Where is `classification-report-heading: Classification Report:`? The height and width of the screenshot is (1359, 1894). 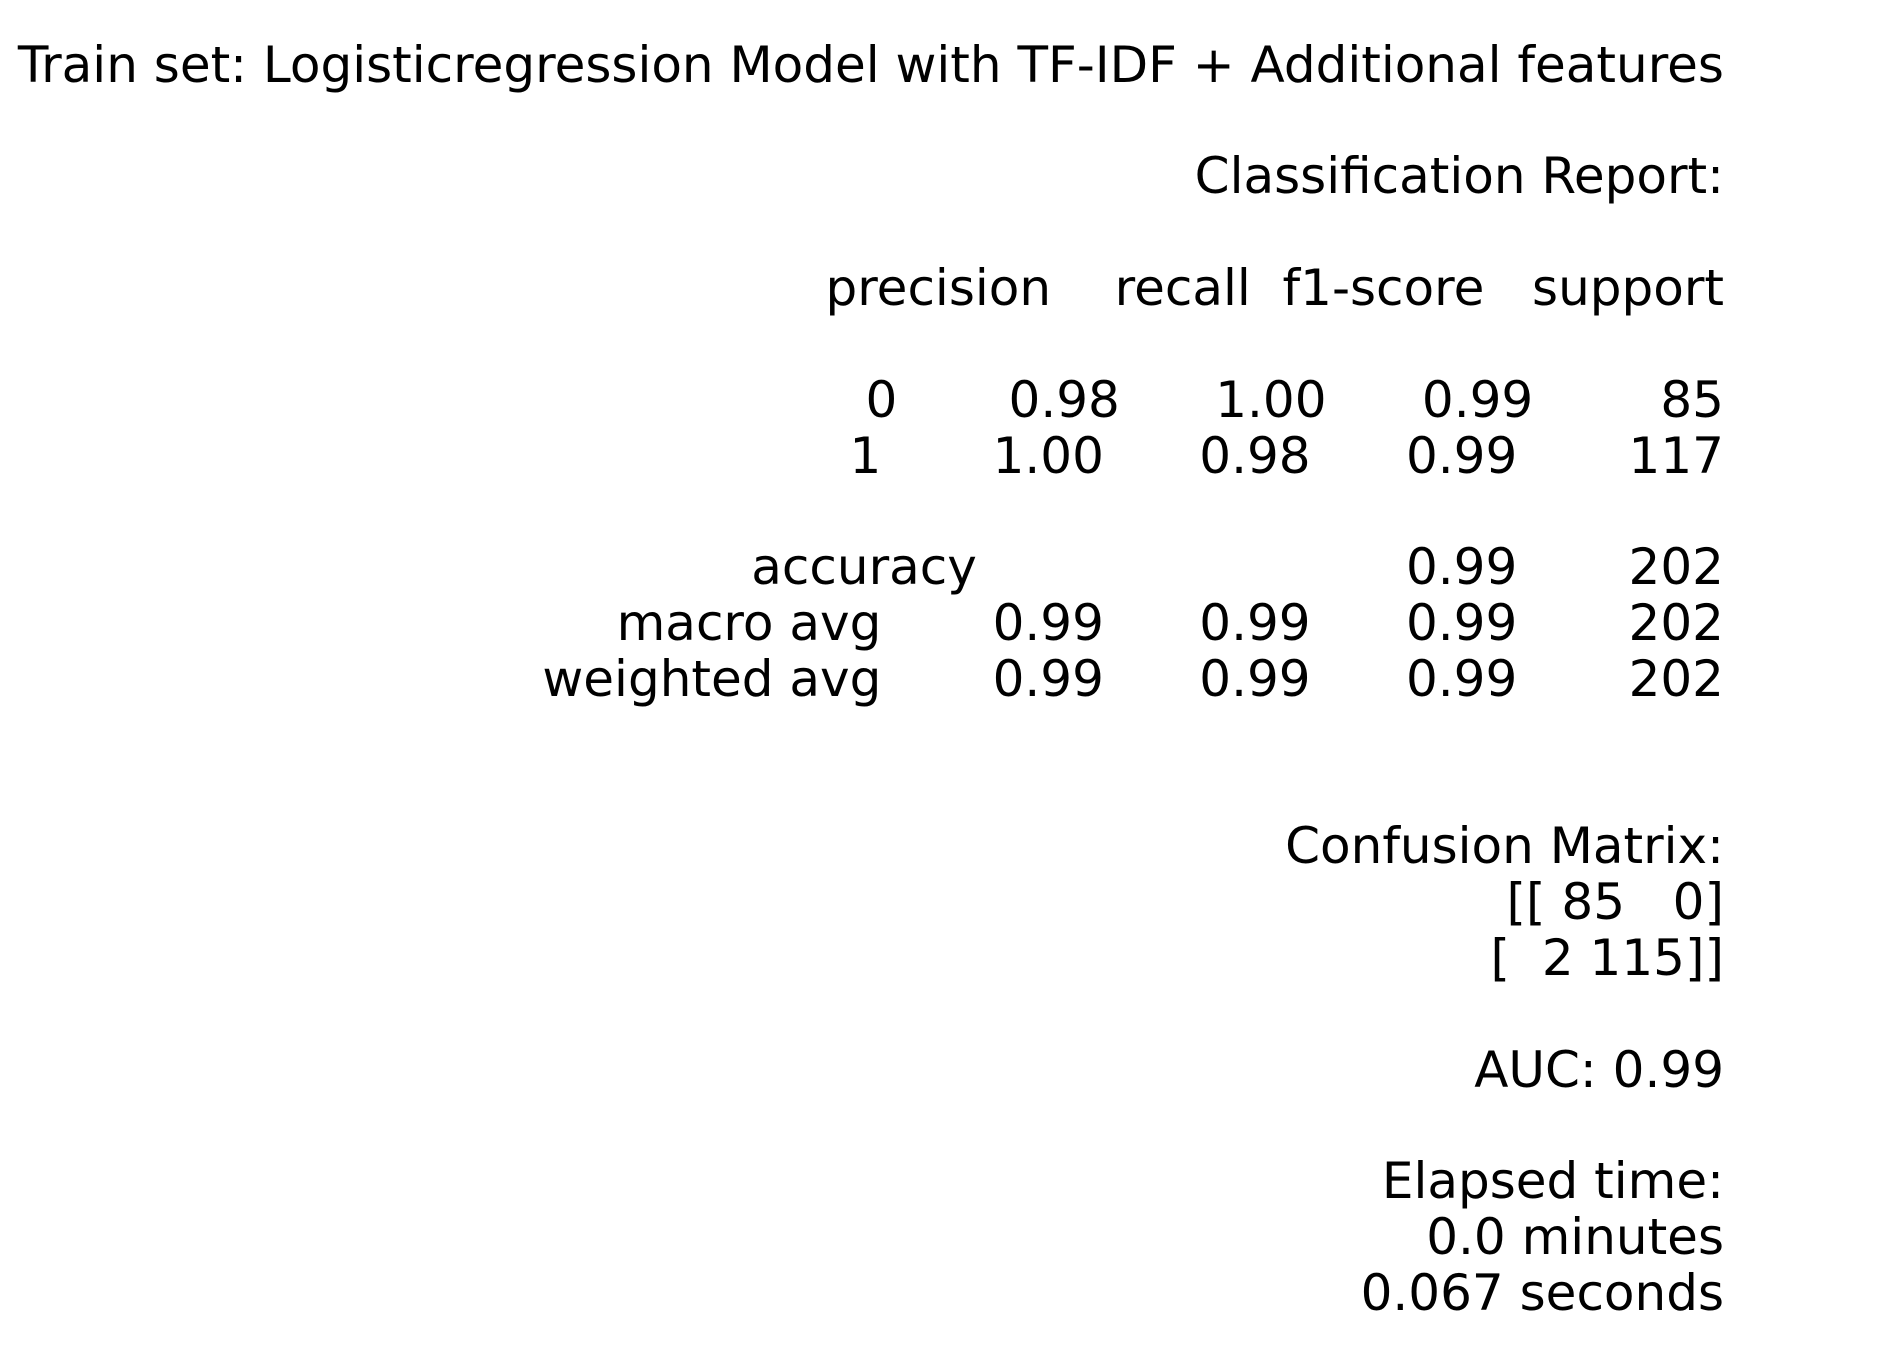 classification-report-heading: Classification Report: is located at coordinates (1459, 176).